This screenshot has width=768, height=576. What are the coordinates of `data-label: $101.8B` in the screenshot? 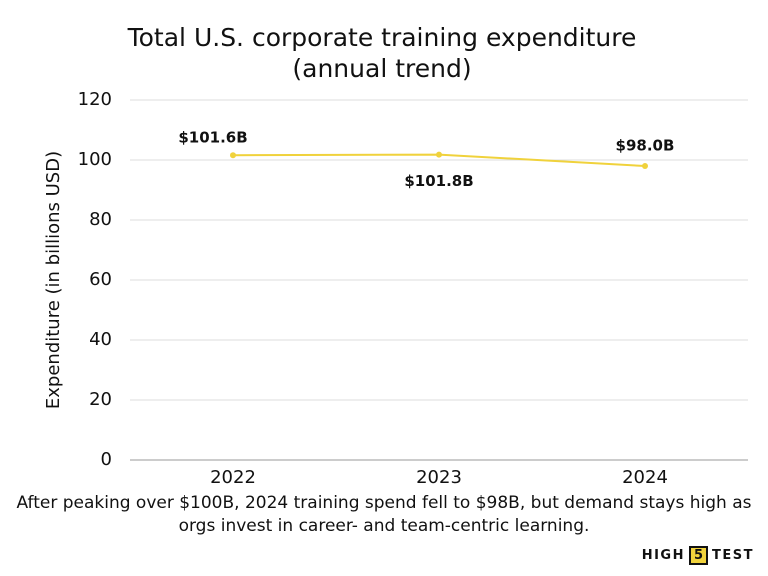 It's located at (438, 181).